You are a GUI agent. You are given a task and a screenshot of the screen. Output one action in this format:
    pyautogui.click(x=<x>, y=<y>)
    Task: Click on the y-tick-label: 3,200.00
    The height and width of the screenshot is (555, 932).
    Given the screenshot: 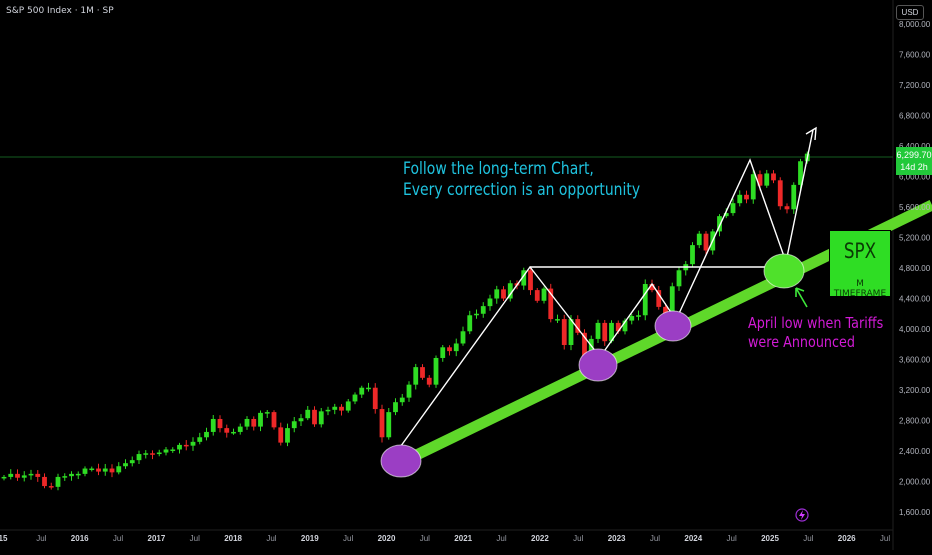 What is the action you would take?
    pyautogui.click(x=915, y=390)
    